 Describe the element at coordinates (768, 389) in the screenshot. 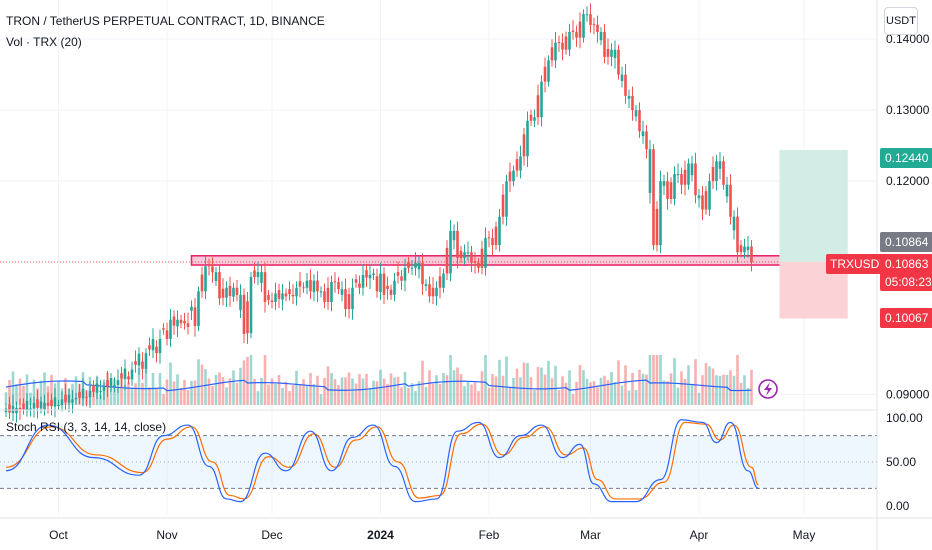

I see `lightning-icon` at that location.